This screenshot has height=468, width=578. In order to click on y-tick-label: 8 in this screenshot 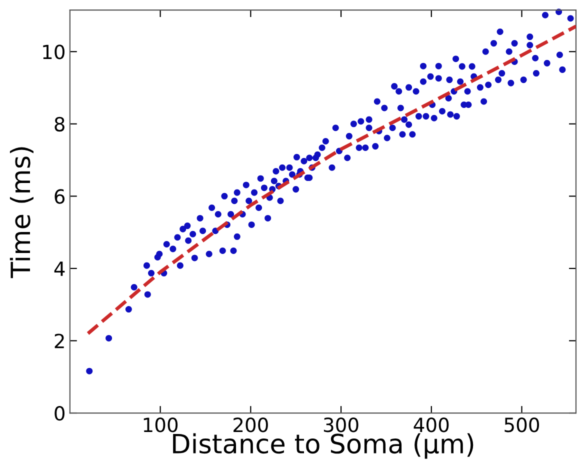, I will do `click(59, 124)`.